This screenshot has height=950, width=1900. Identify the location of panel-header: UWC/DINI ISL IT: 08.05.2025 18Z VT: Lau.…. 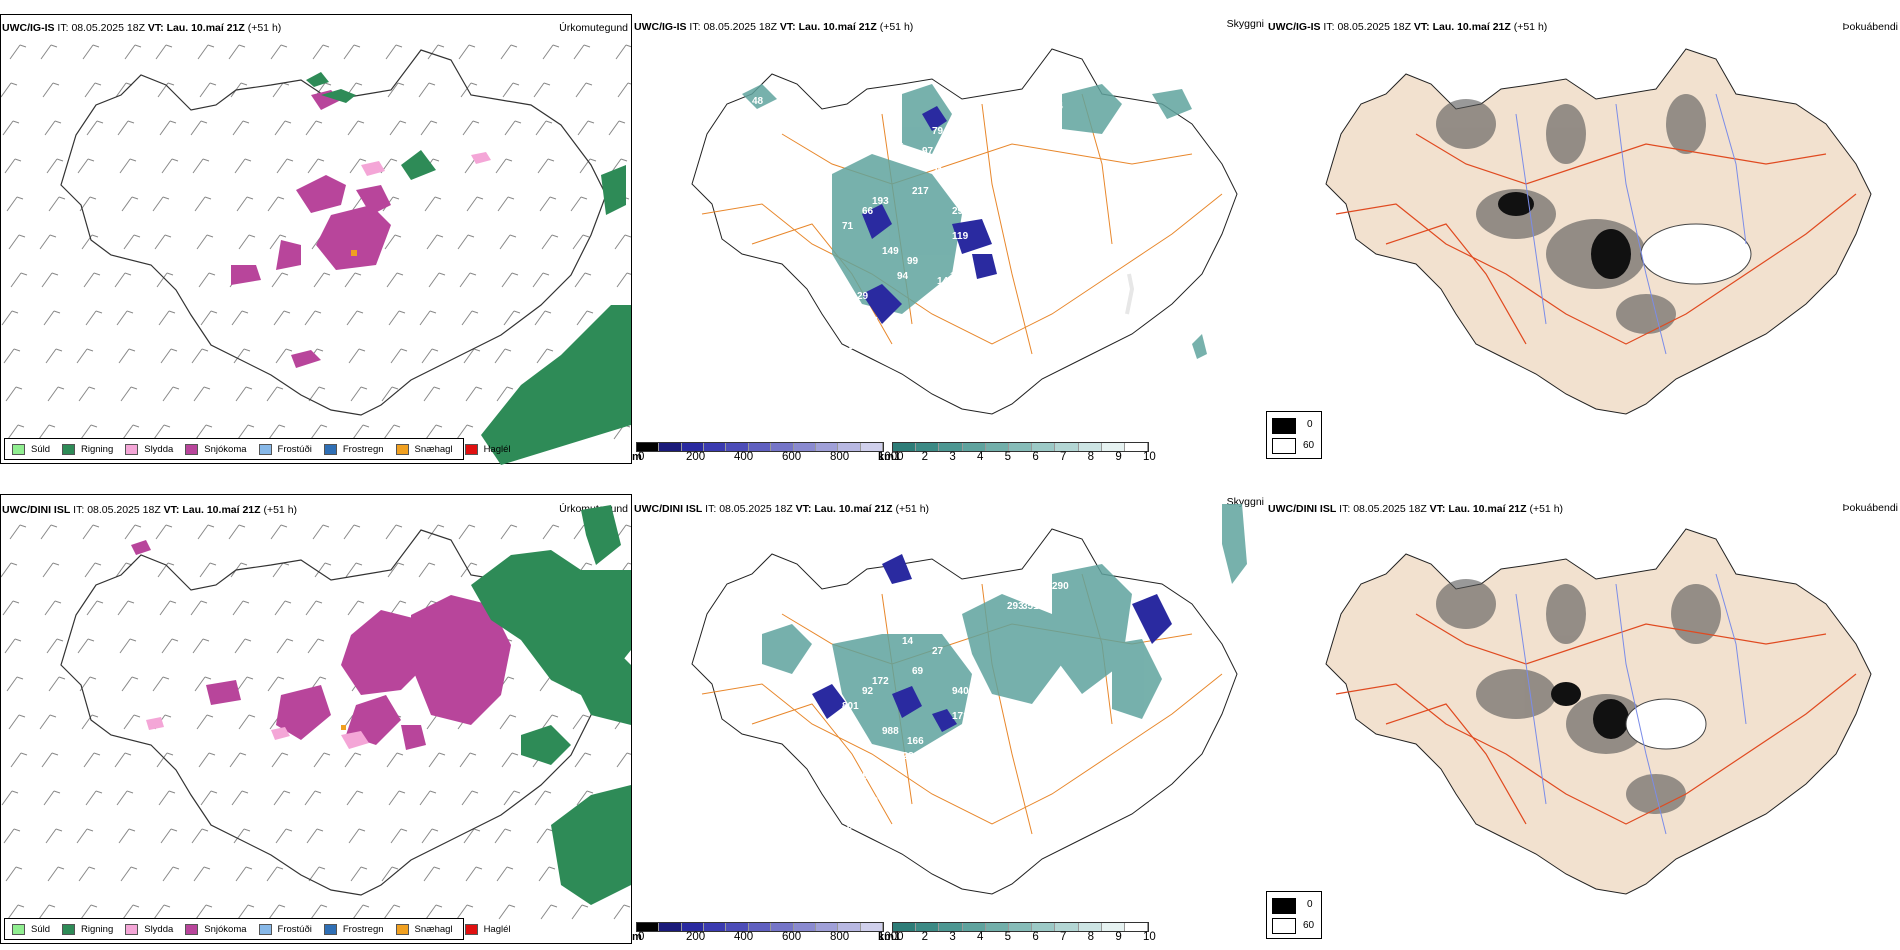
(1416, 509).